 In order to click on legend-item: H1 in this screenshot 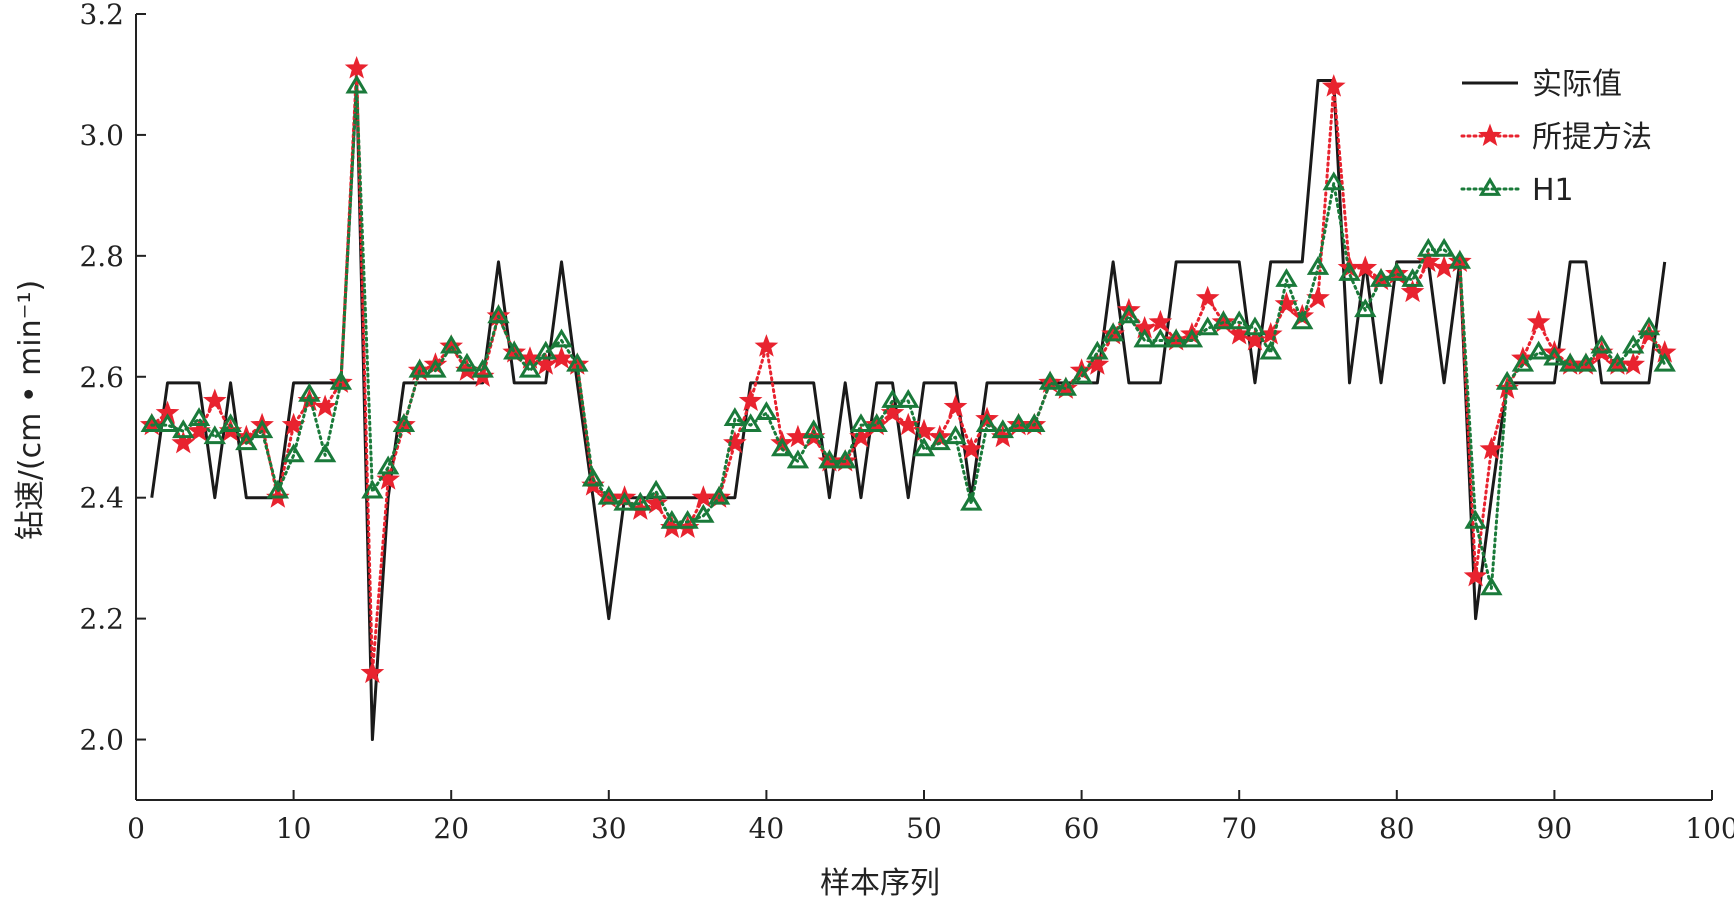, I will do `click(1517, 190)`.